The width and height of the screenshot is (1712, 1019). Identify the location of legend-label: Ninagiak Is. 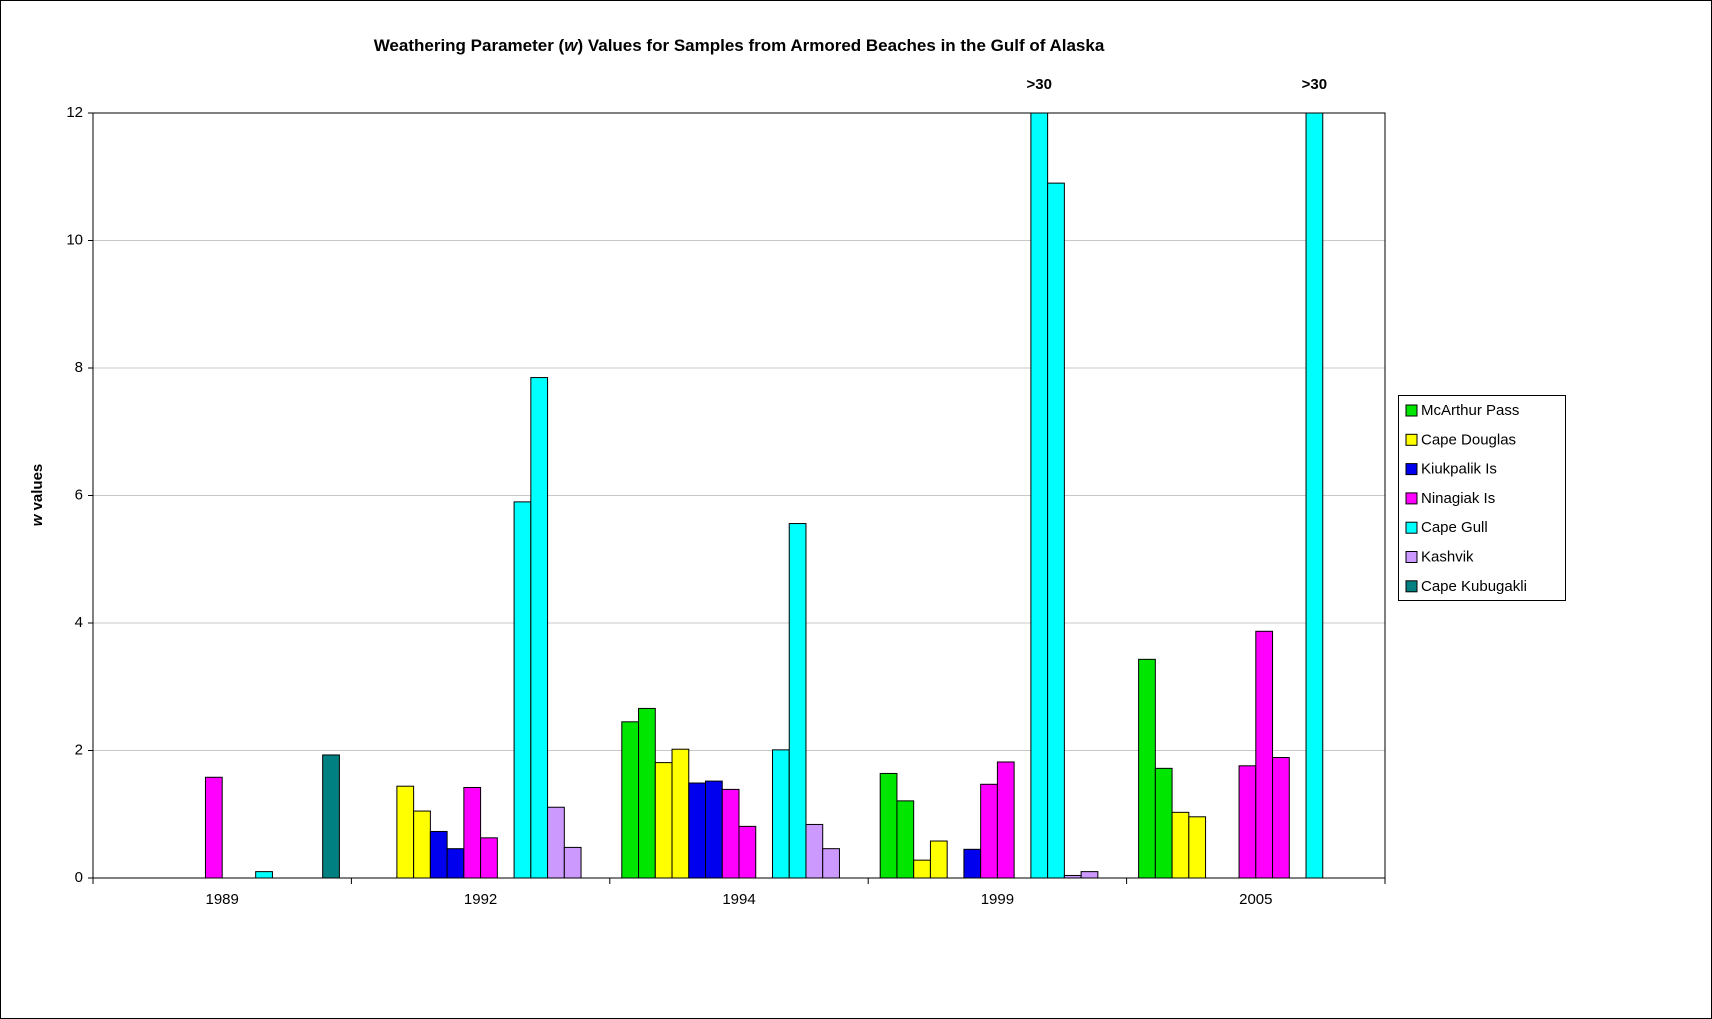
(1458, 498).